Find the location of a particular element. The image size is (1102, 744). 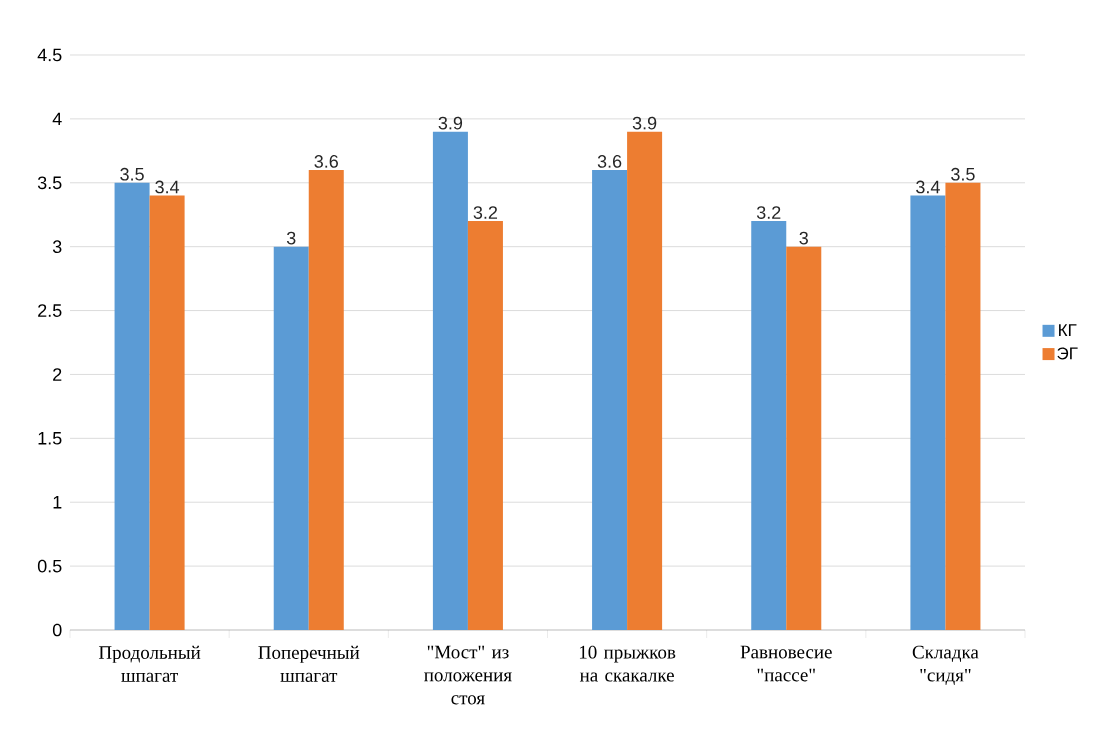

y-tick-label: 0 is located at coordinates (57, 630).